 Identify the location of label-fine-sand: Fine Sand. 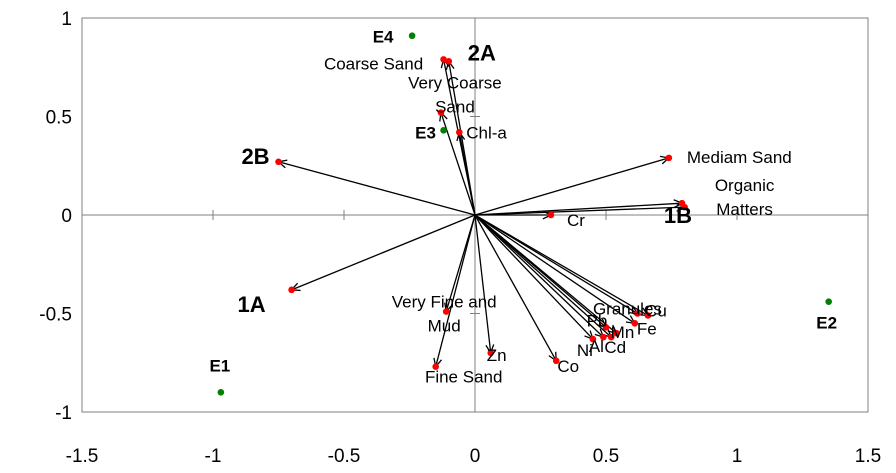
(464, 377).